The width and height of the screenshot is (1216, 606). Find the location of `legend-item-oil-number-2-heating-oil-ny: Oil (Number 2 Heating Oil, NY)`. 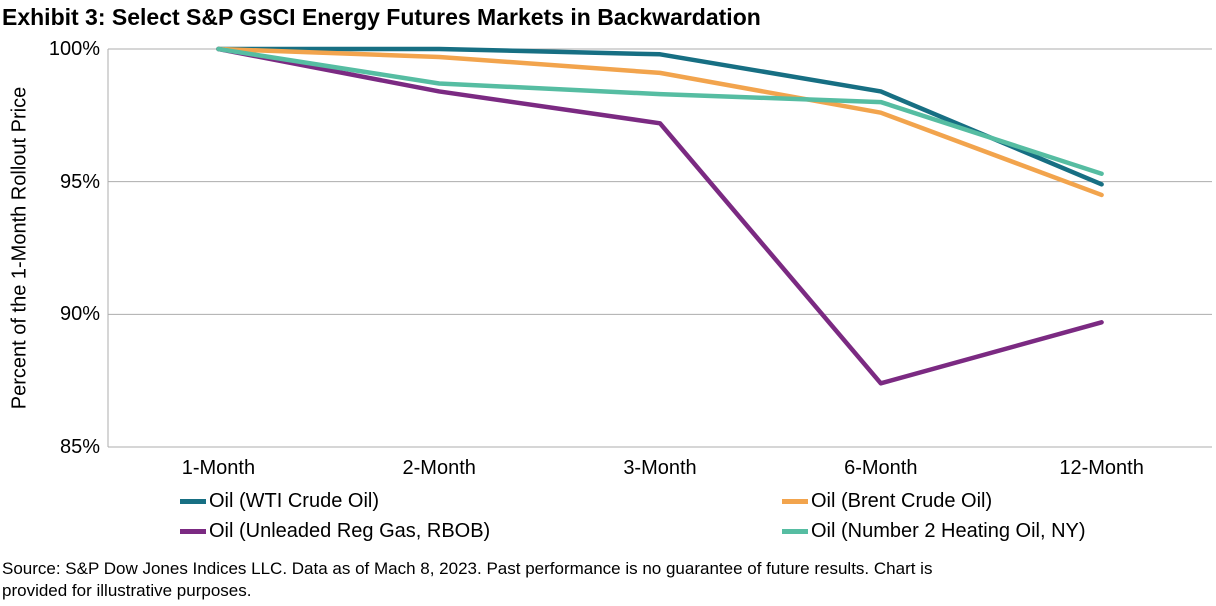

legend-item-oil-number-2-heating-oil-ny: Oil (Number 2 Heating Oil, NY) is located at coordinates (934, 531).